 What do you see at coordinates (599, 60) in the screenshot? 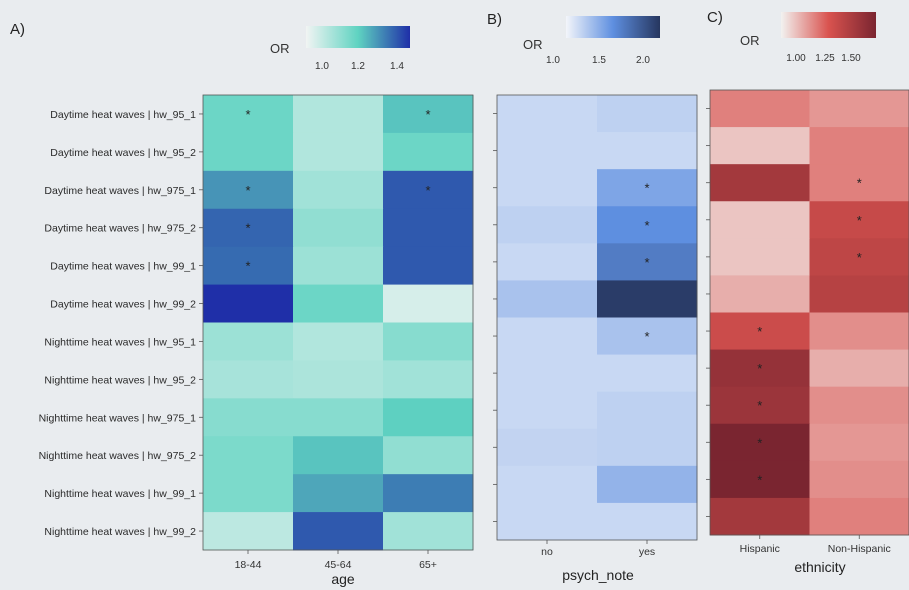
I see `legend-tick-label: 1.5` at bounding box center [599, 60].